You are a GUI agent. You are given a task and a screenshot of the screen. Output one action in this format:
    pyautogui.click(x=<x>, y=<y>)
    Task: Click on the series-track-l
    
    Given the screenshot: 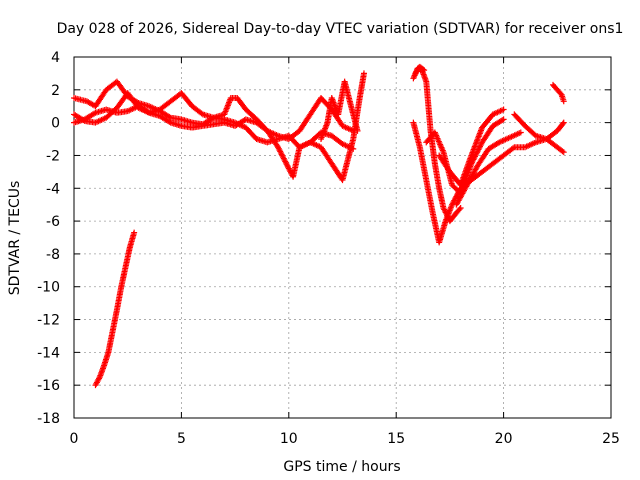 What is the action you would take?
    pyautogui.click(x=558, y=93)
    